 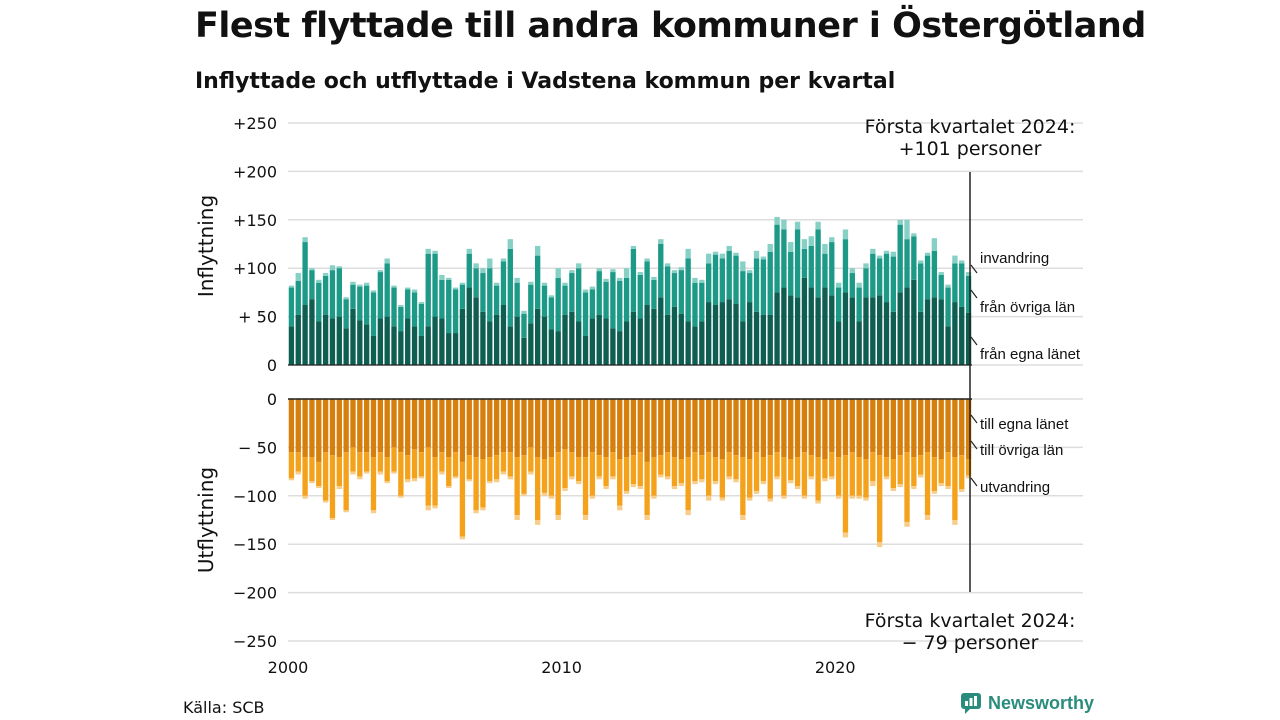 What do you see at coordinates (970, 621) in the screenshot?
I see `annotation-text: Första kvartalet 2024:` at bounding box center [970, 621].